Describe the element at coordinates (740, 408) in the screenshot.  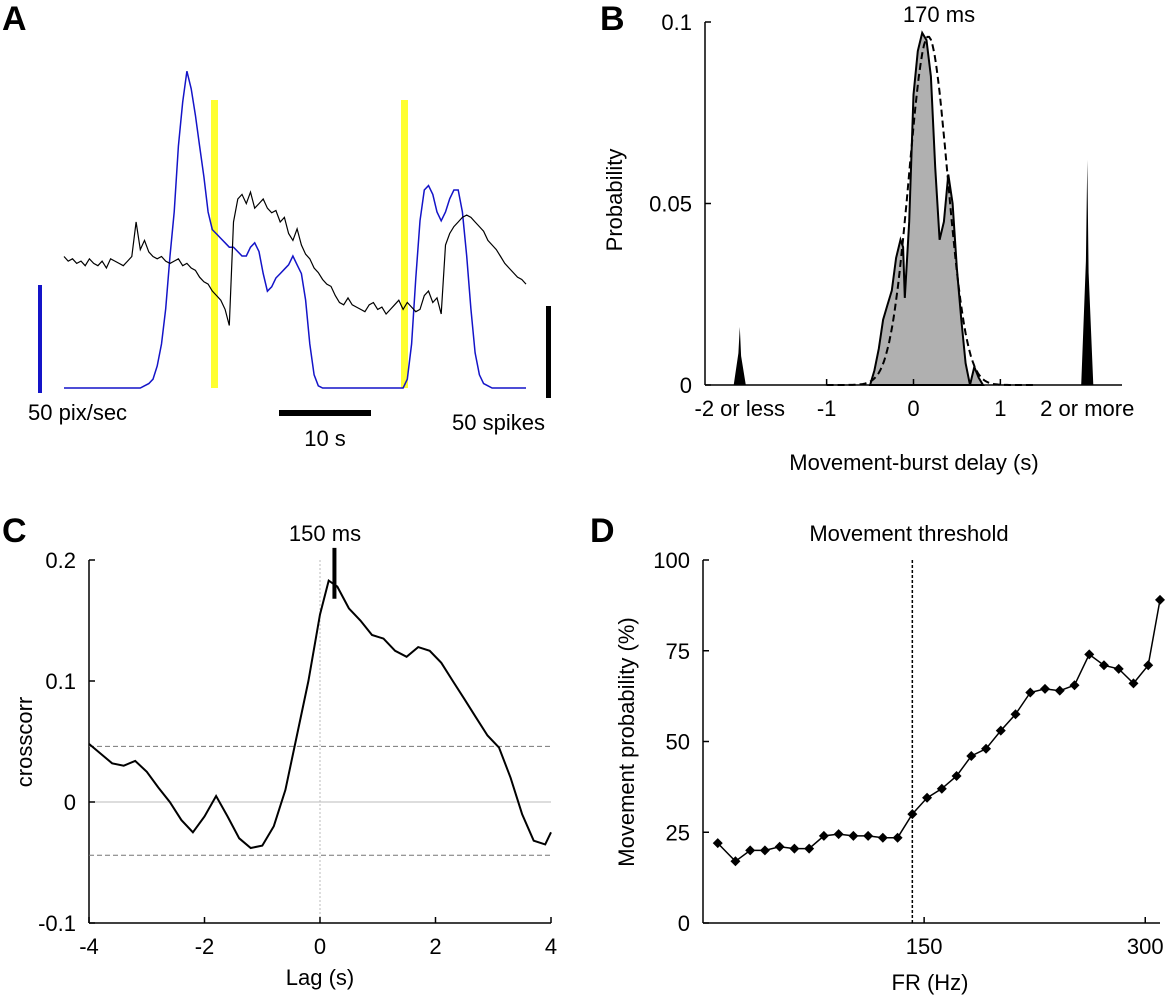
I see `x-tick-label: -2 or less` at that location.